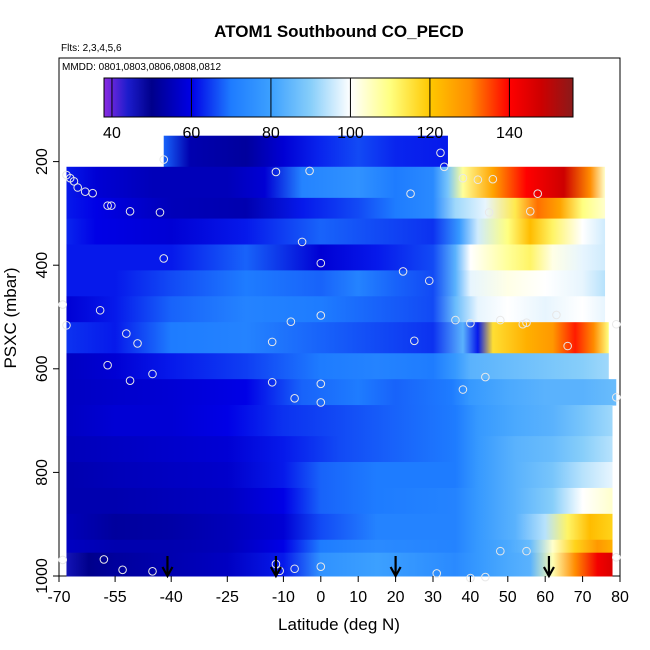  Describe the element at coordinates (10, 317) in the screenshot. I see `y-axis-label: PSXC (mbar)` at that location.